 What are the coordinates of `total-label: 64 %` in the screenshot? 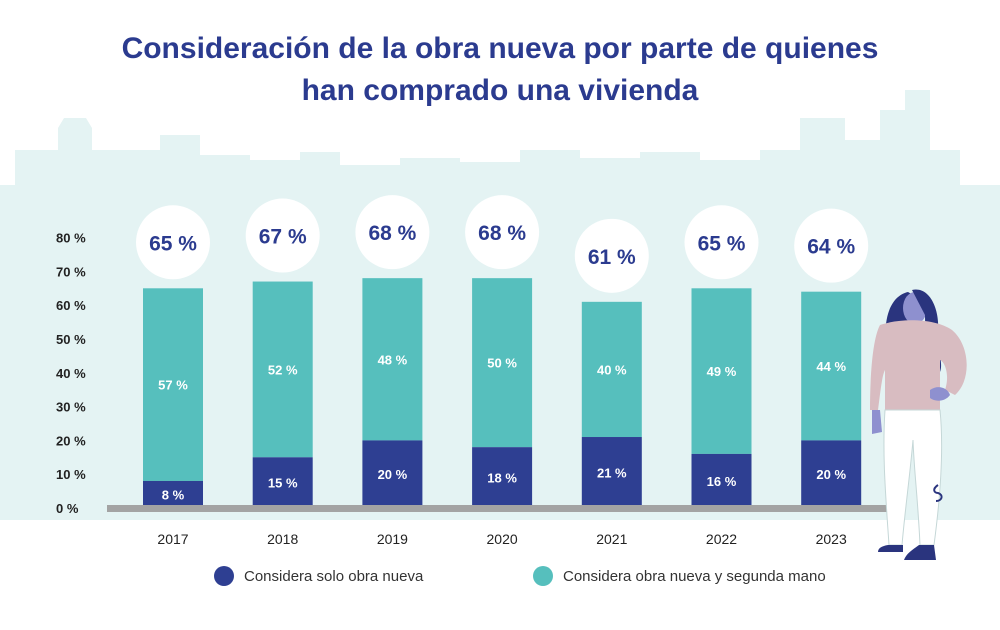 It's located at (831, 247).